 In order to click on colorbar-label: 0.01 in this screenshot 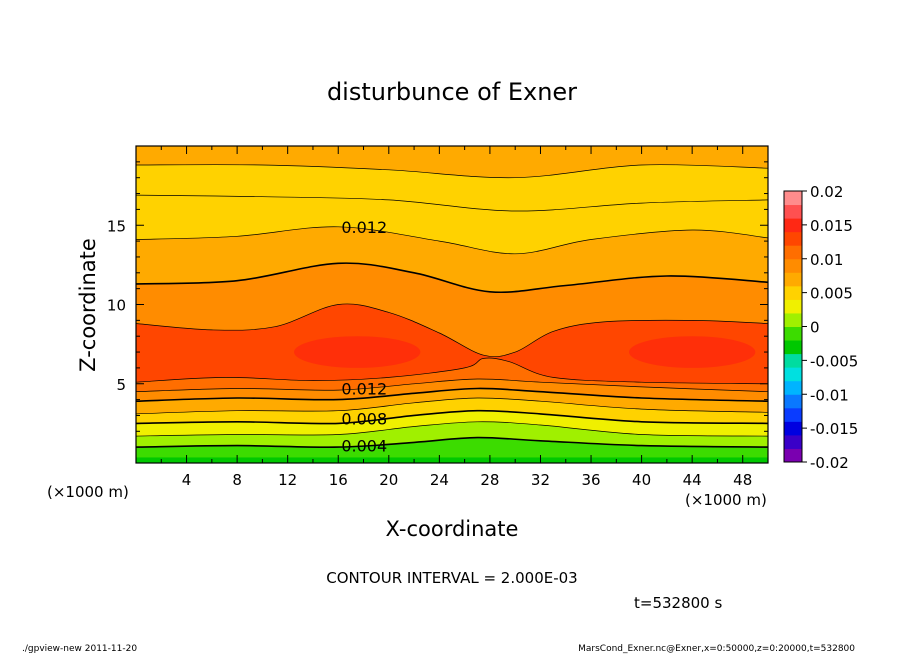, I will do `click(826, 260)`.